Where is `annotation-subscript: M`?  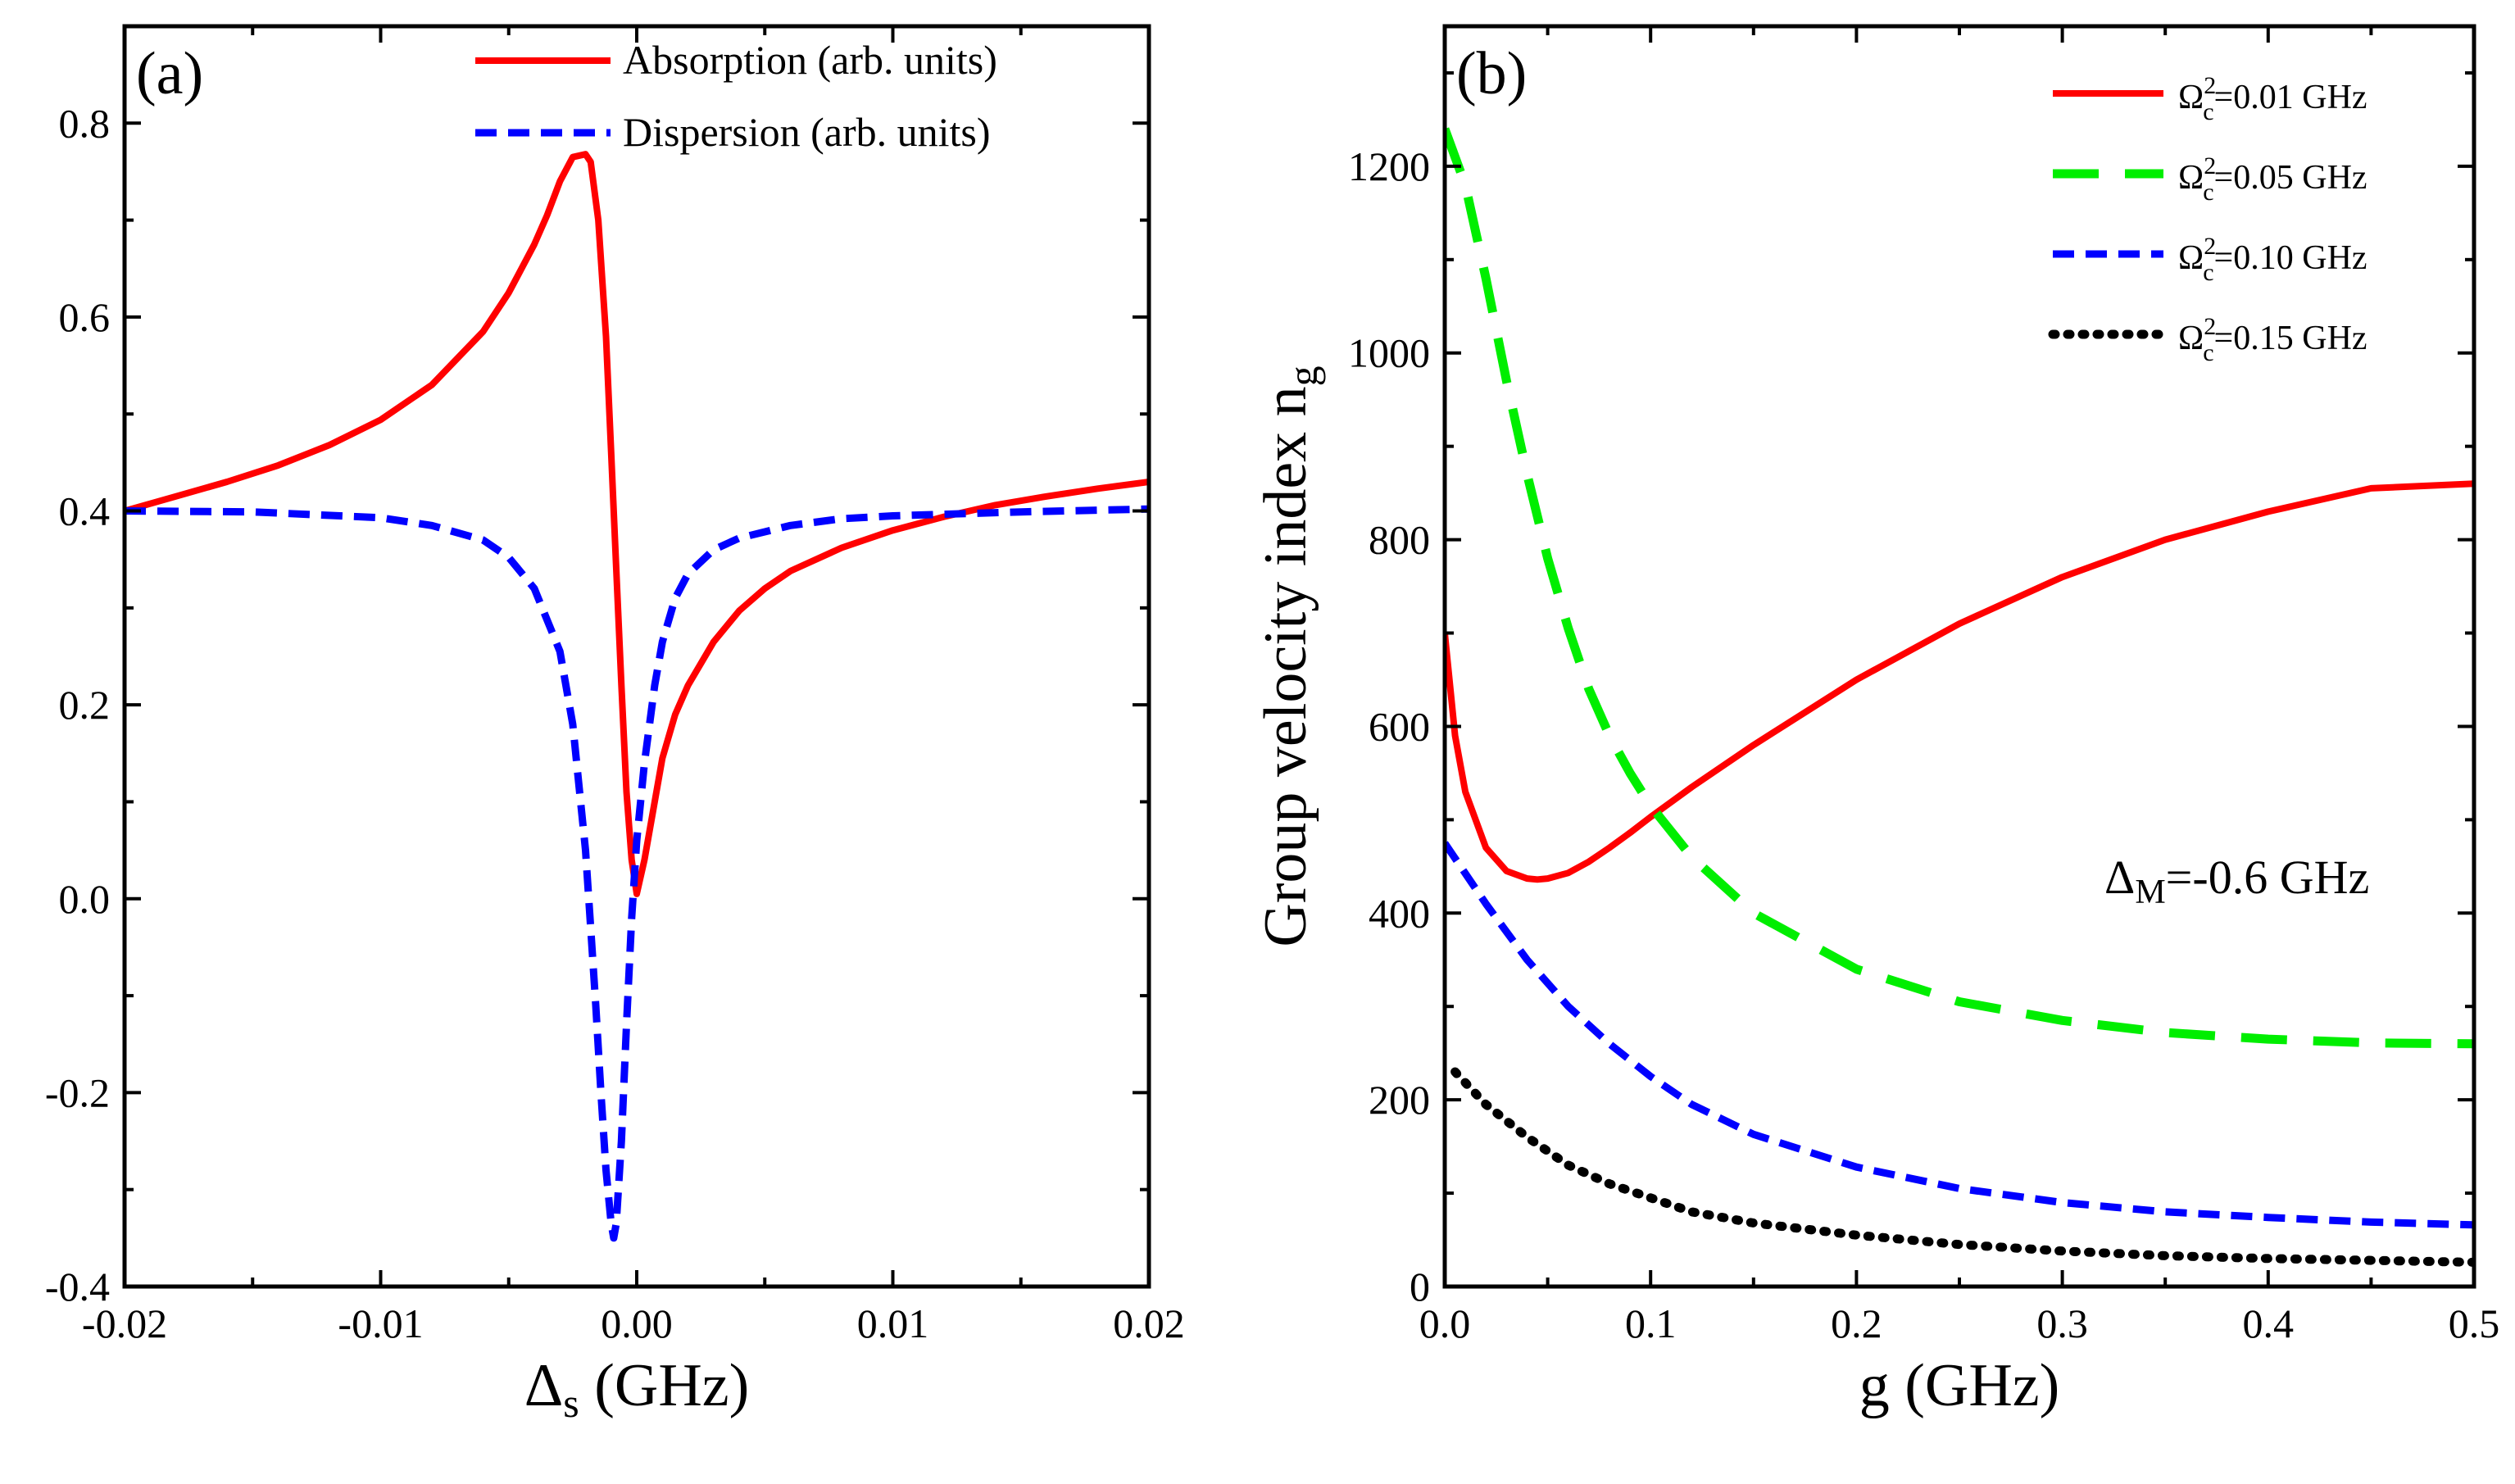 annotation-subscript: M is located at coordinates (2150, 892).